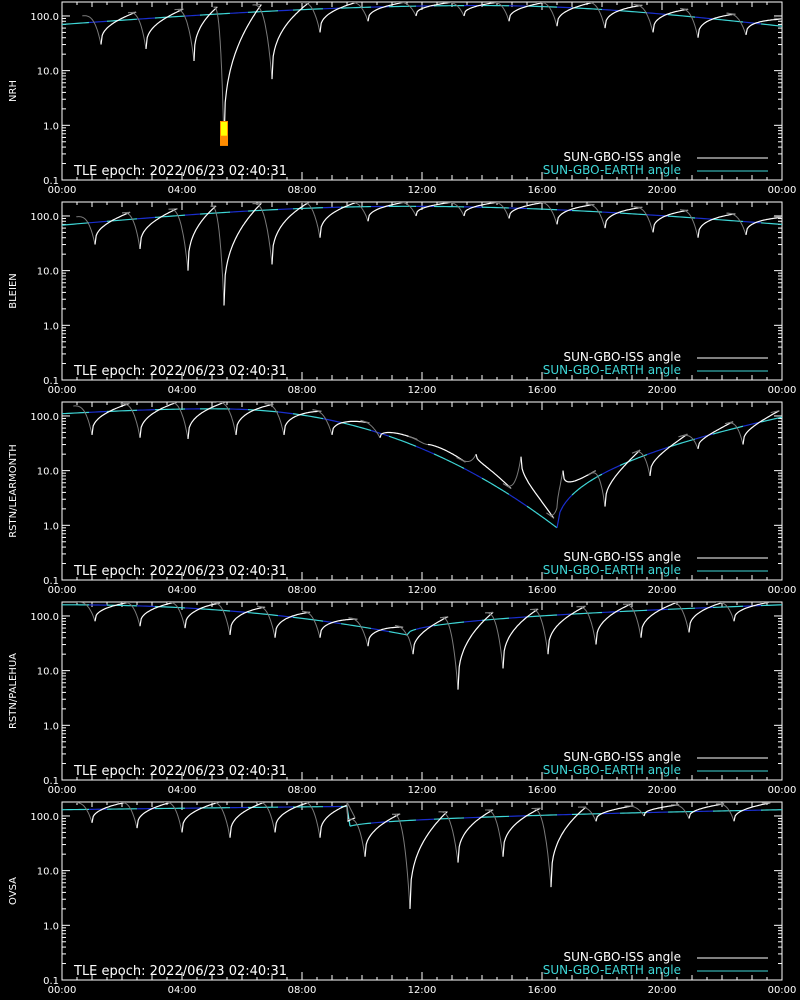 The image size is (800, 1000). I want to click on station-label: RSTN/LEARMONTH, so click(13, 491).